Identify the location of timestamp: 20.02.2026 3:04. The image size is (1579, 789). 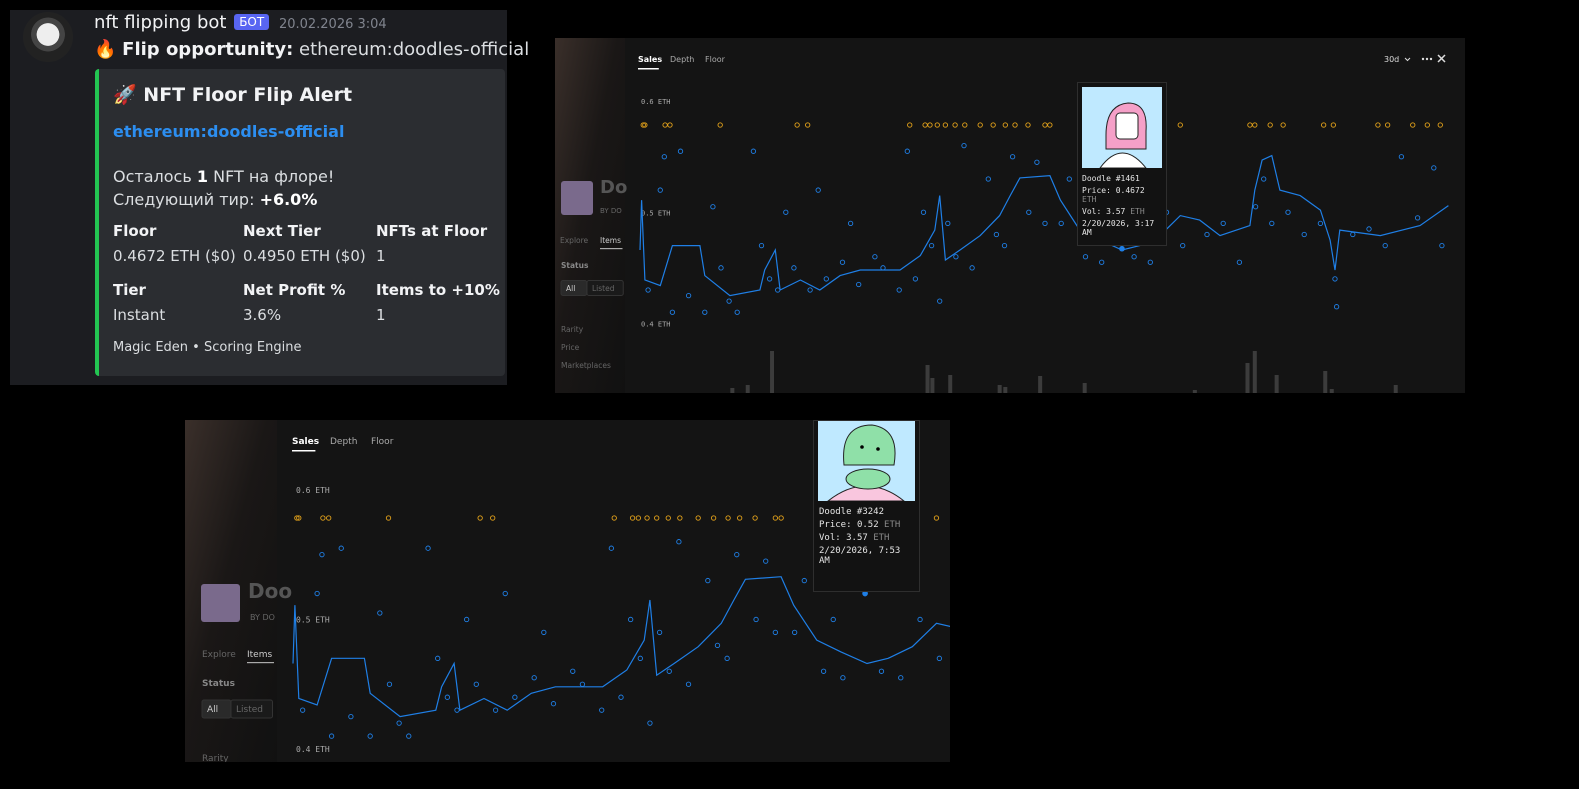
(332, 24).